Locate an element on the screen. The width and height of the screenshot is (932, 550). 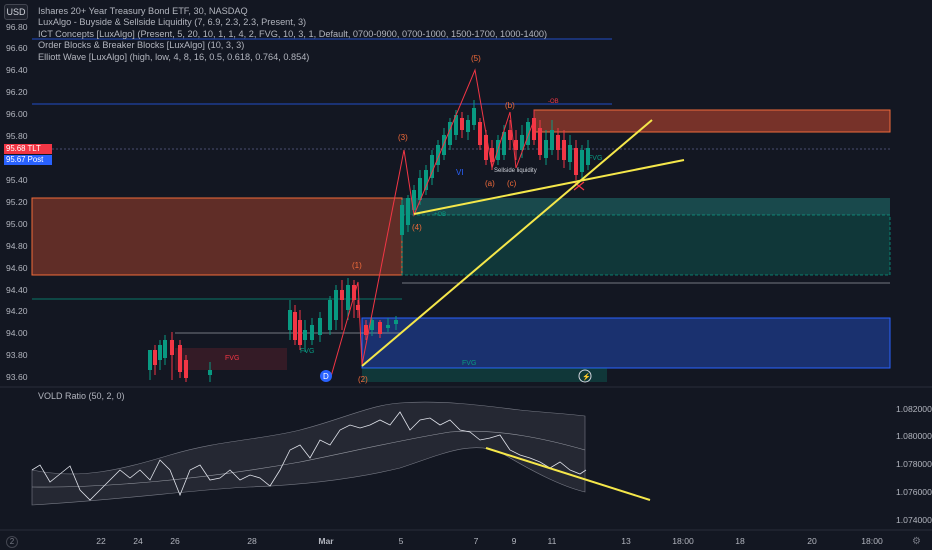
time-axis-label: 7 is located at coordinates (476, 541).